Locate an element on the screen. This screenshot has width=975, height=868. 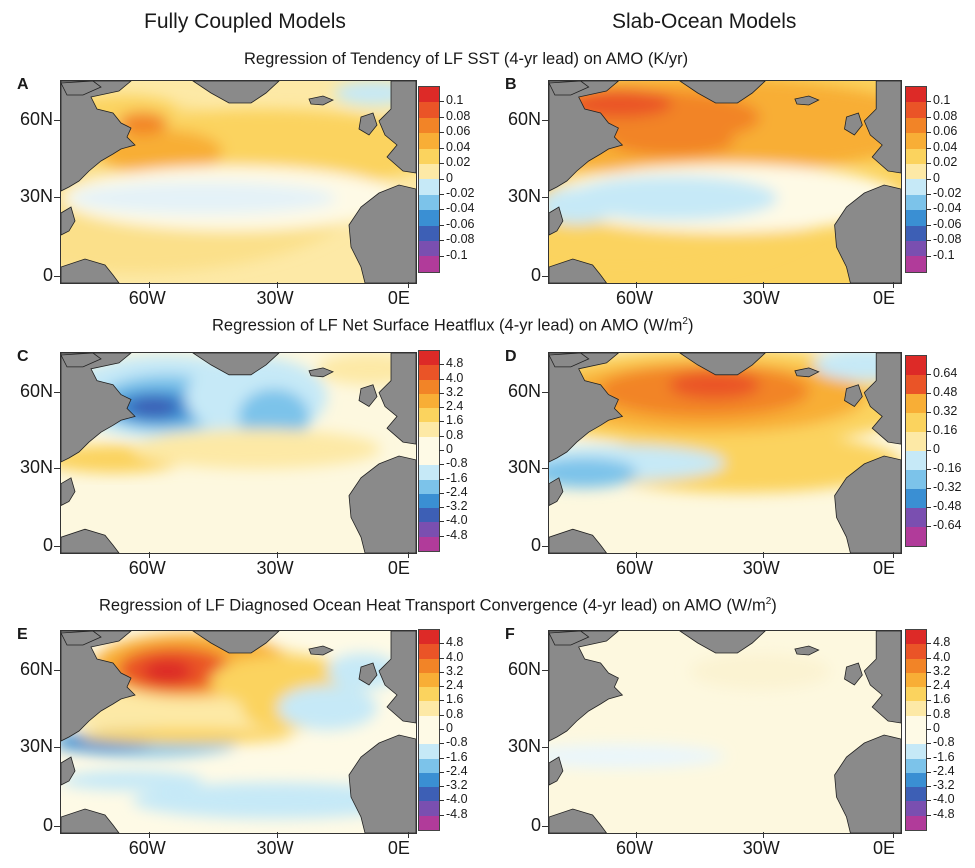
colorbar-tick-label: -2.4 is located at coordinates (944, 770).